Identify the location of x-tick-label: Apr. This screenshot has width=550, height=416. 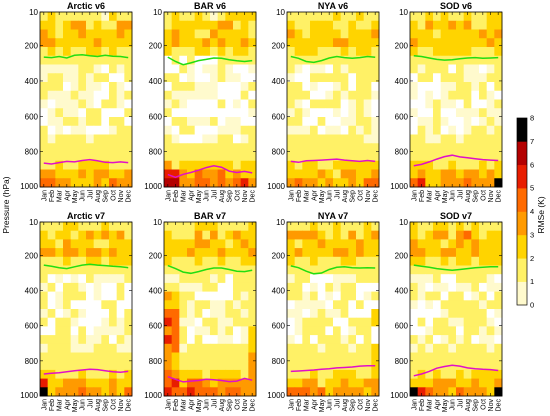
(314, 404).